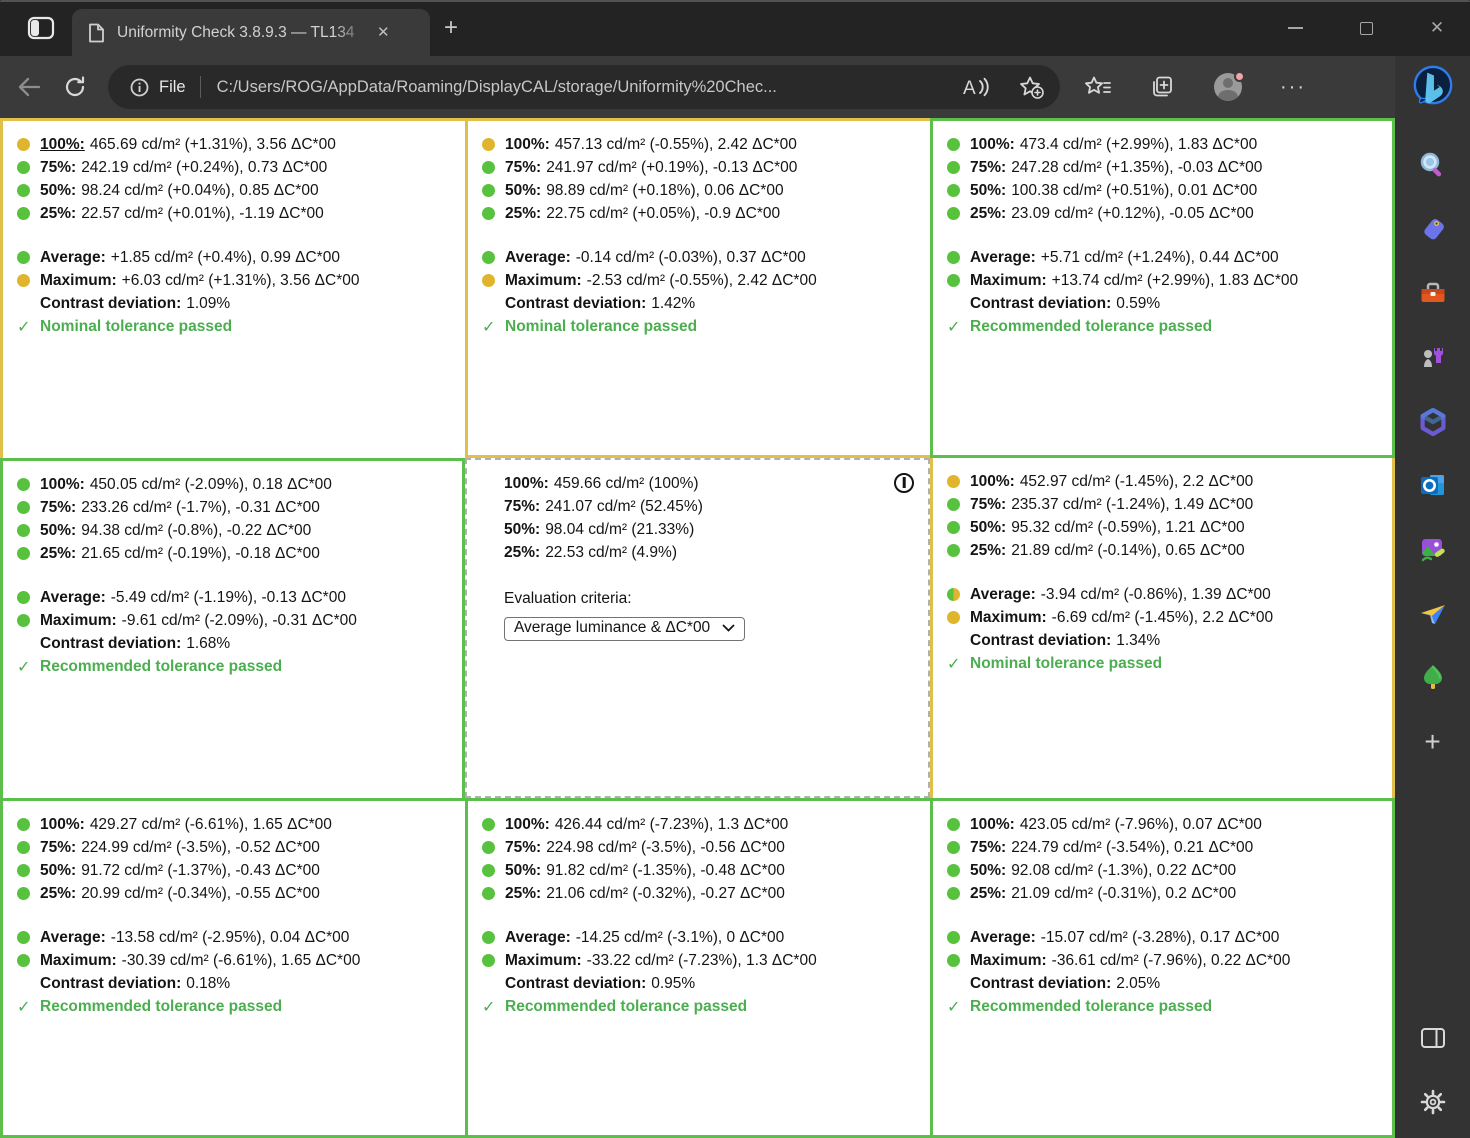  Describe the element at coordinates (1433, 1038) in the screenshot. I see `sidebar-panel-icon` at that location.